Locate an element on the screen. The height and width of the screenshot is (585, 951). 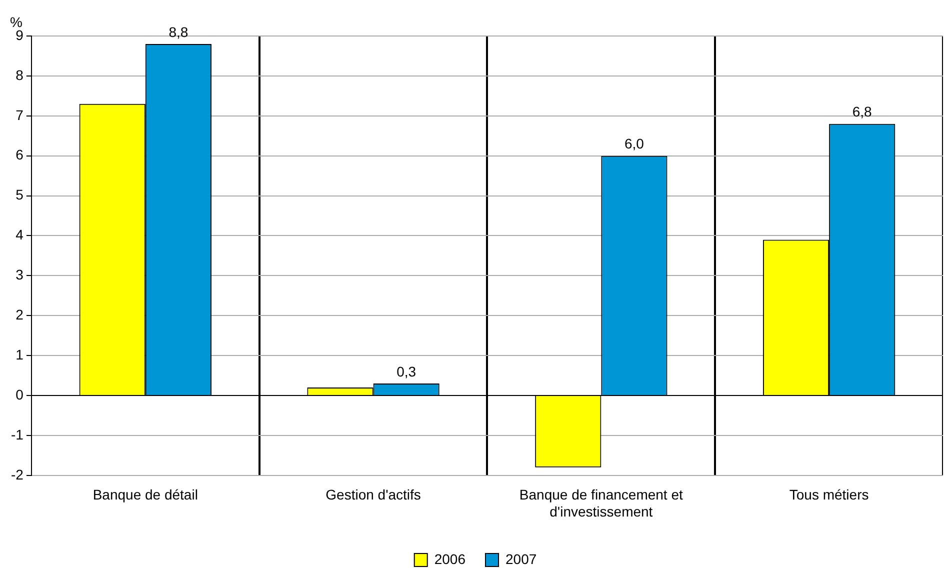
y-tick-label: 1 is located at coordinates (20, 354).